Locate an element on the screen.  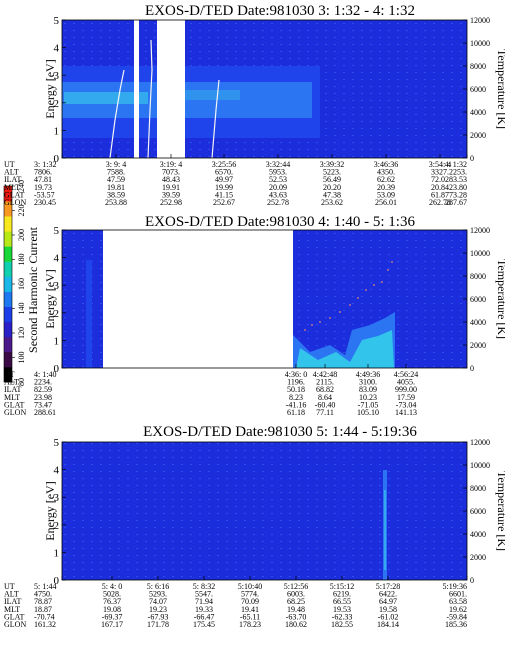
footer-cell: 68.82 is located at coordinates (325, 389).